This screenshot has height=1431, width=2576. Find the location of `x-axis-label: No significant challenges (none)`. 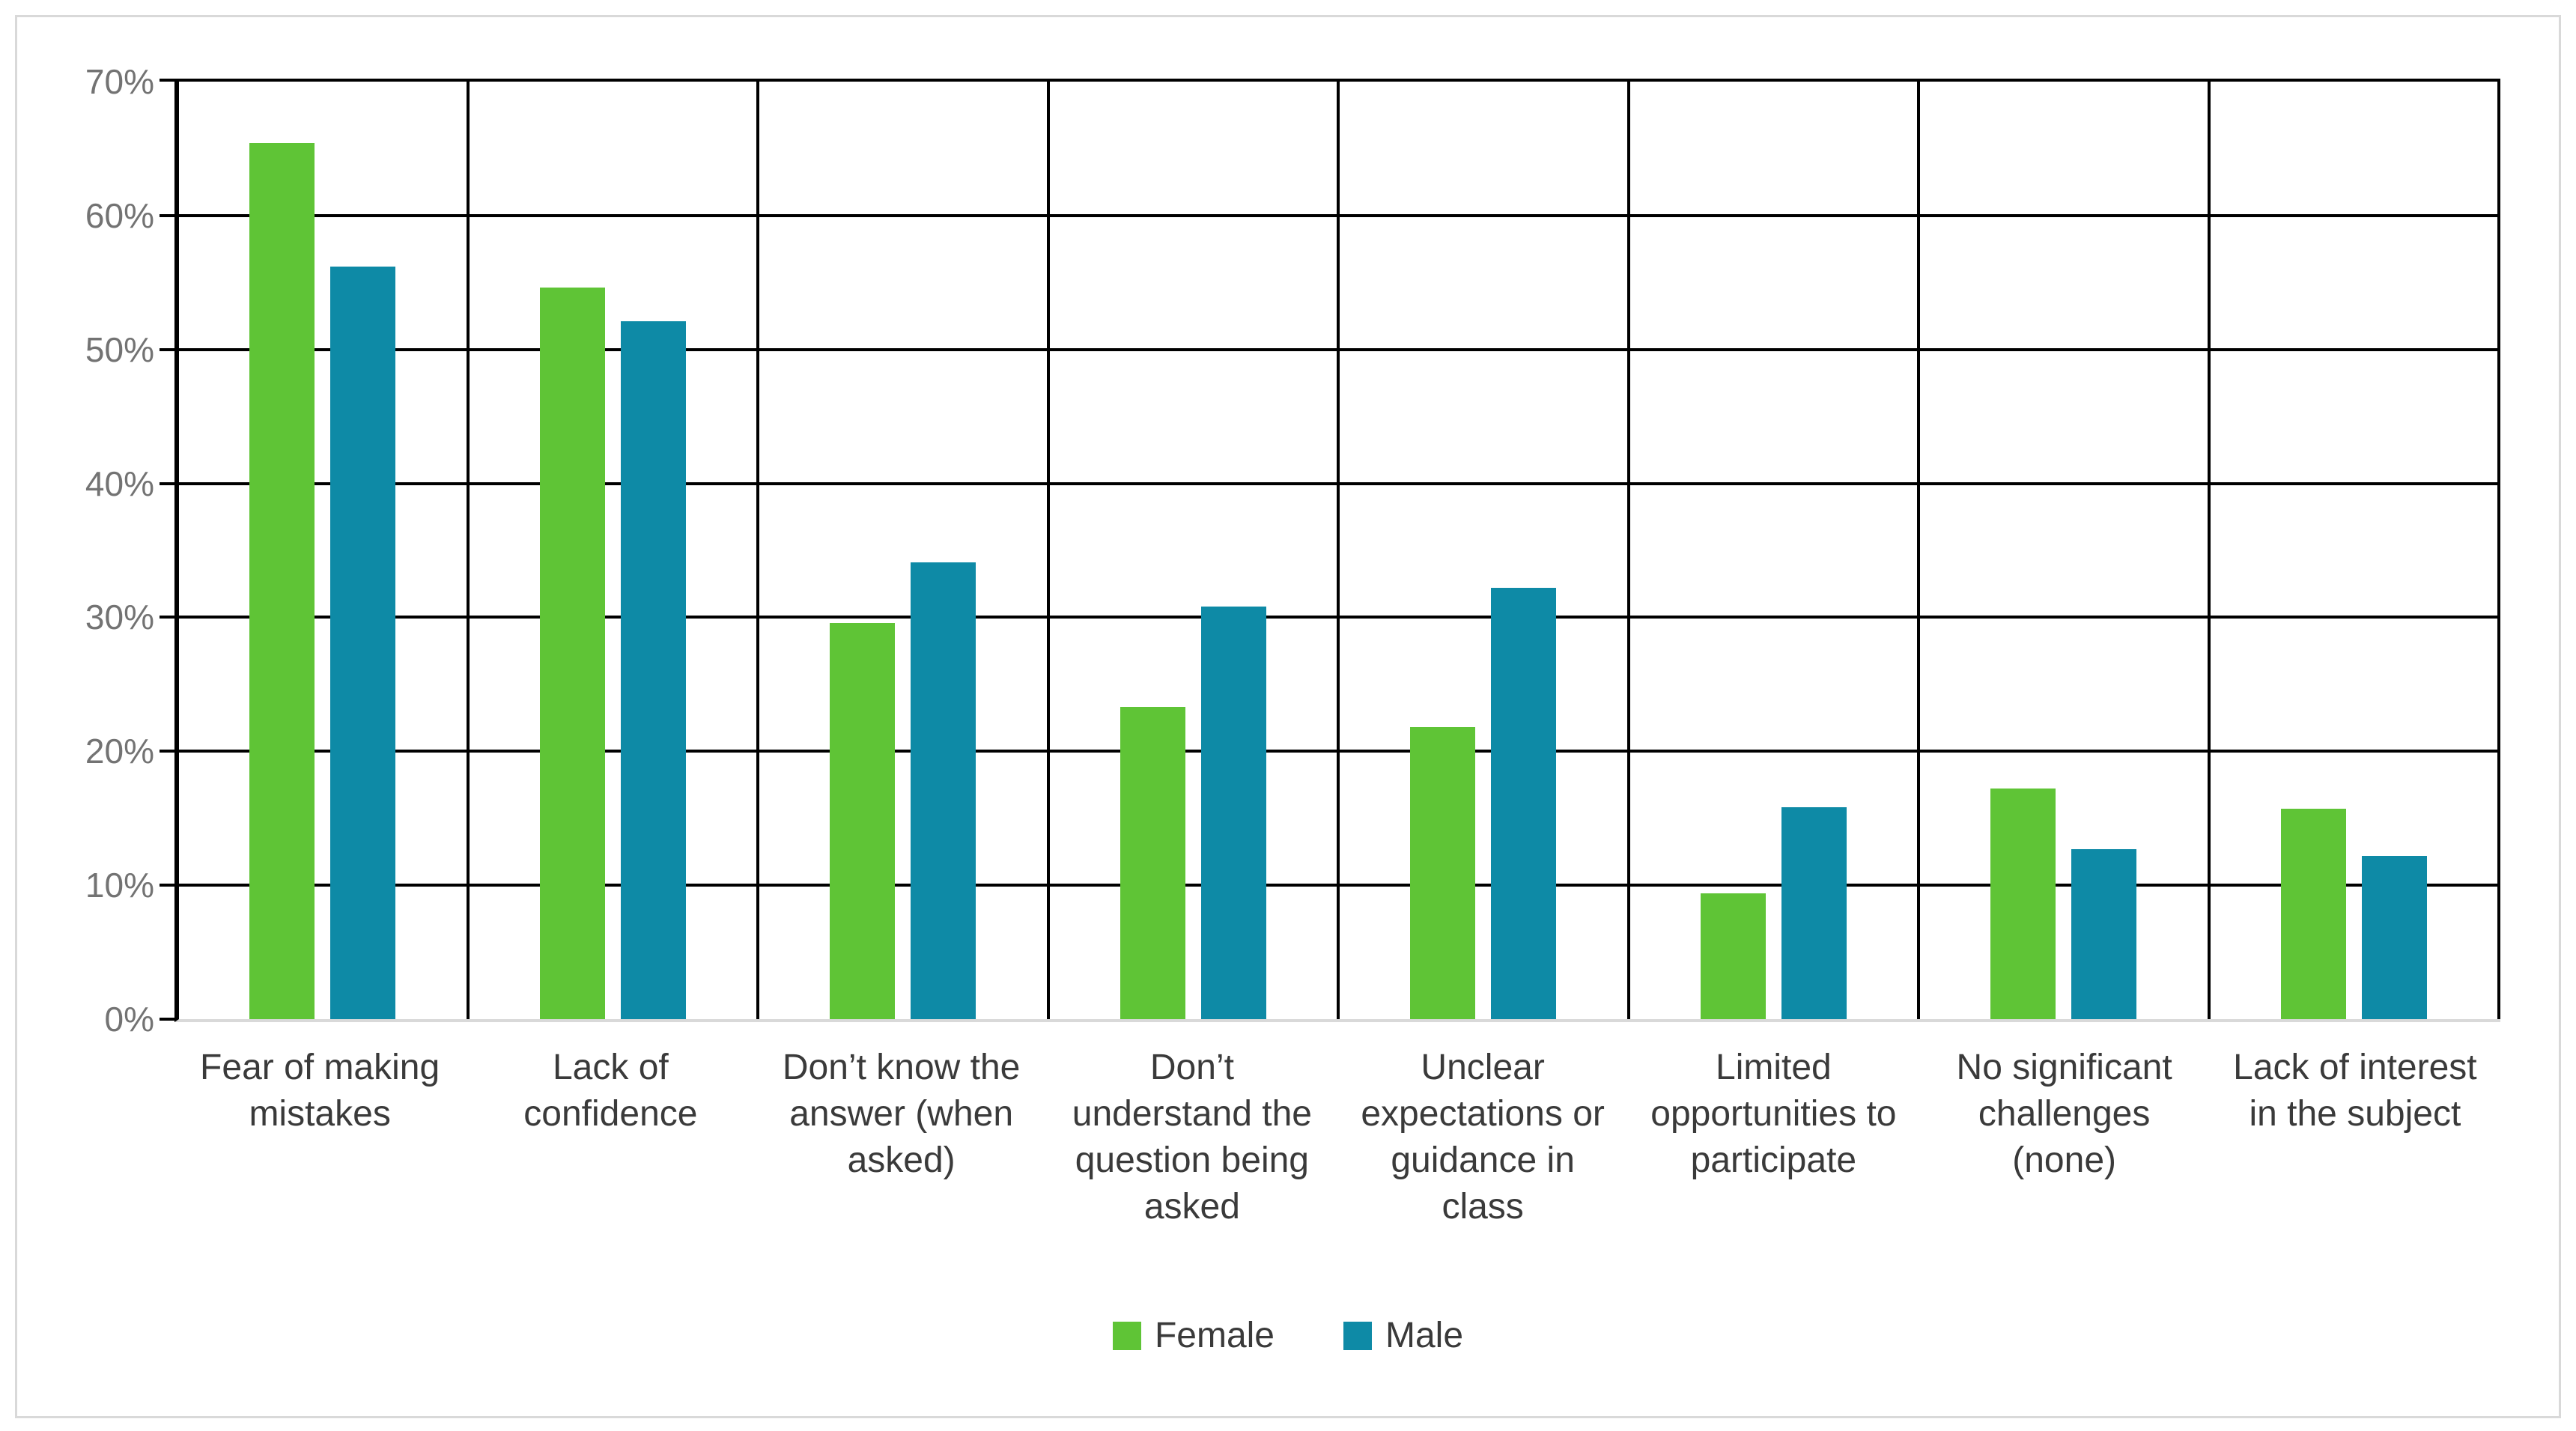

x-axis-label: No significant challenges (none) is located at coordinates (2064, 1114).